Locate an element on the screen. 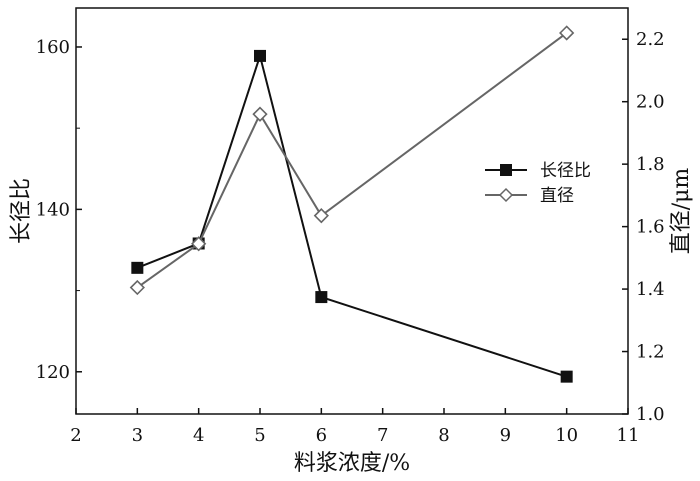  right-y-axis: 1.0 1.2 1.4 1.6 1.8 2.0 2.2 is located at coordinates (643, 227).